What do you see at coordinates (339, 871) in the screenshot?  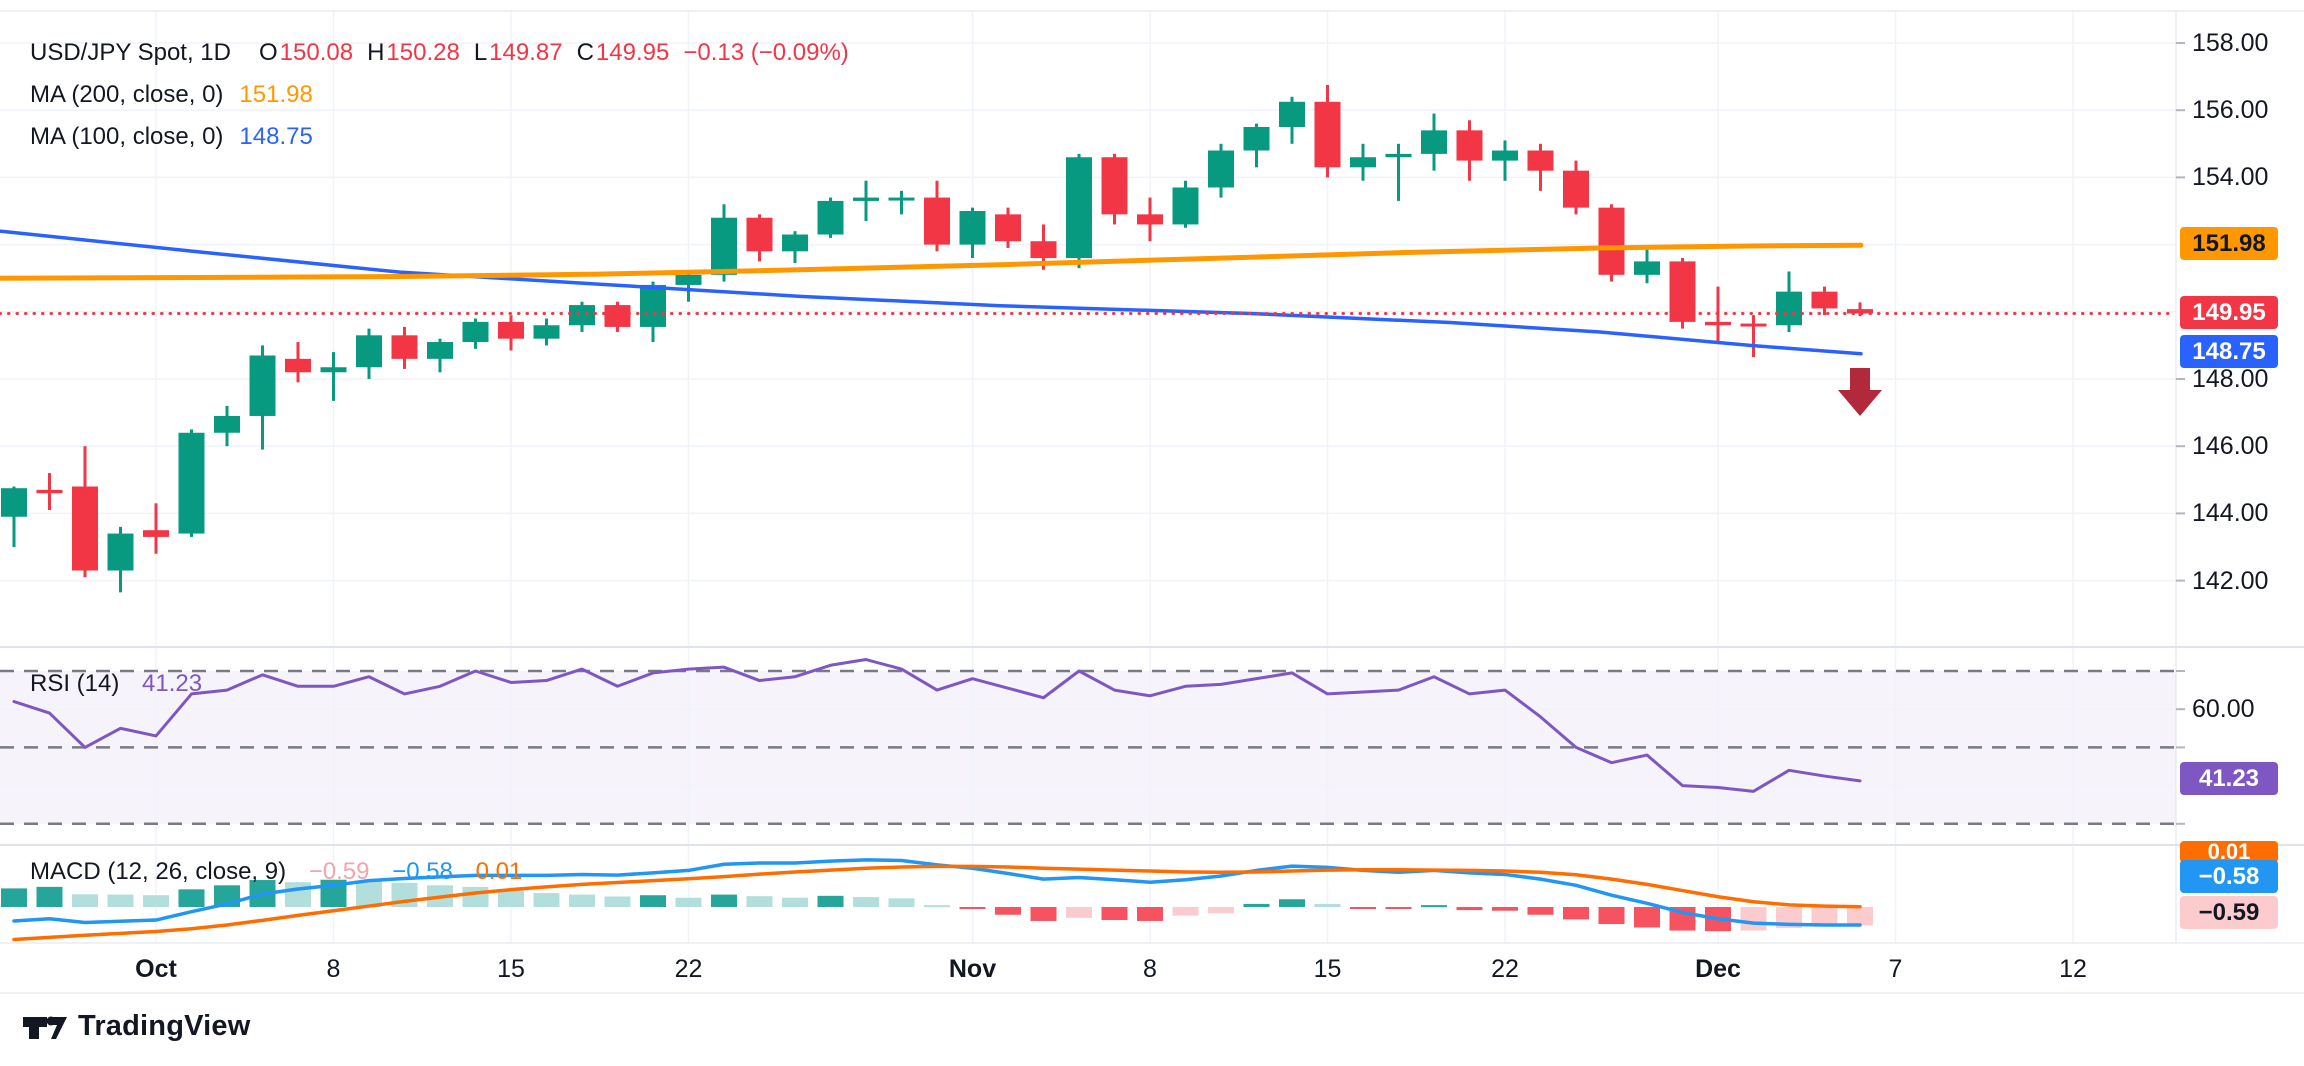 I see `macd-hist-value: −0.59` at bounding box center [339, 871].